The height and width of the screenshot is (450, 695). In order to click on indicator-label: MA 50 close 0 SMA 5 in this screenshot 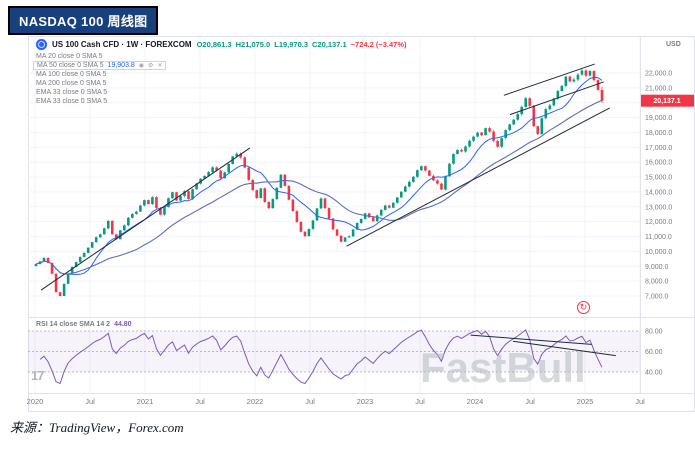, I will do `click(70, 65)`.